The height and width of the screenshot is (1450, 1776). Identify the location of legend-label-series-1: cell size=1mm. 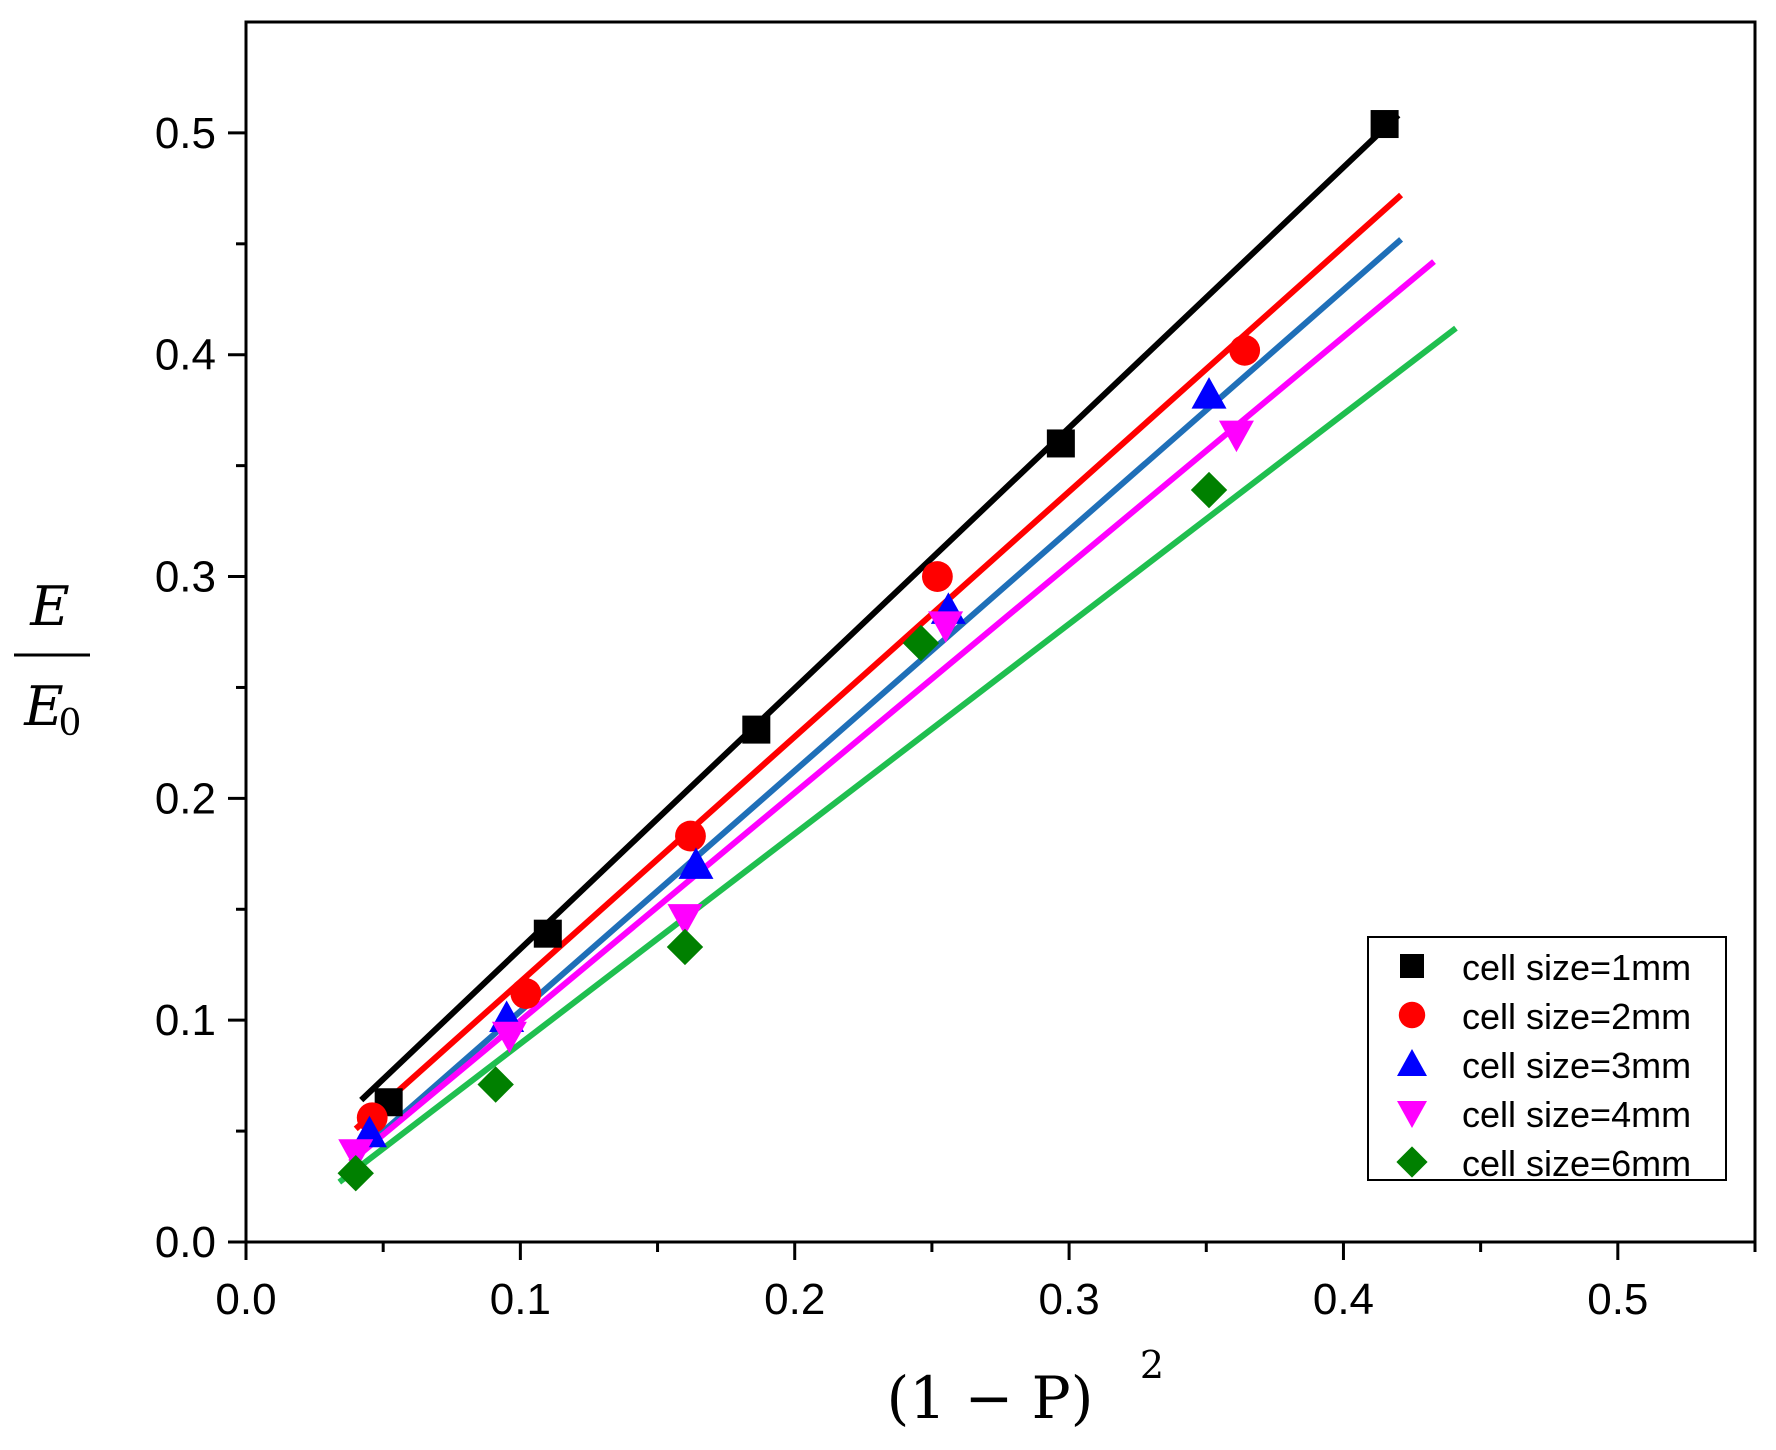
(1576, 967).